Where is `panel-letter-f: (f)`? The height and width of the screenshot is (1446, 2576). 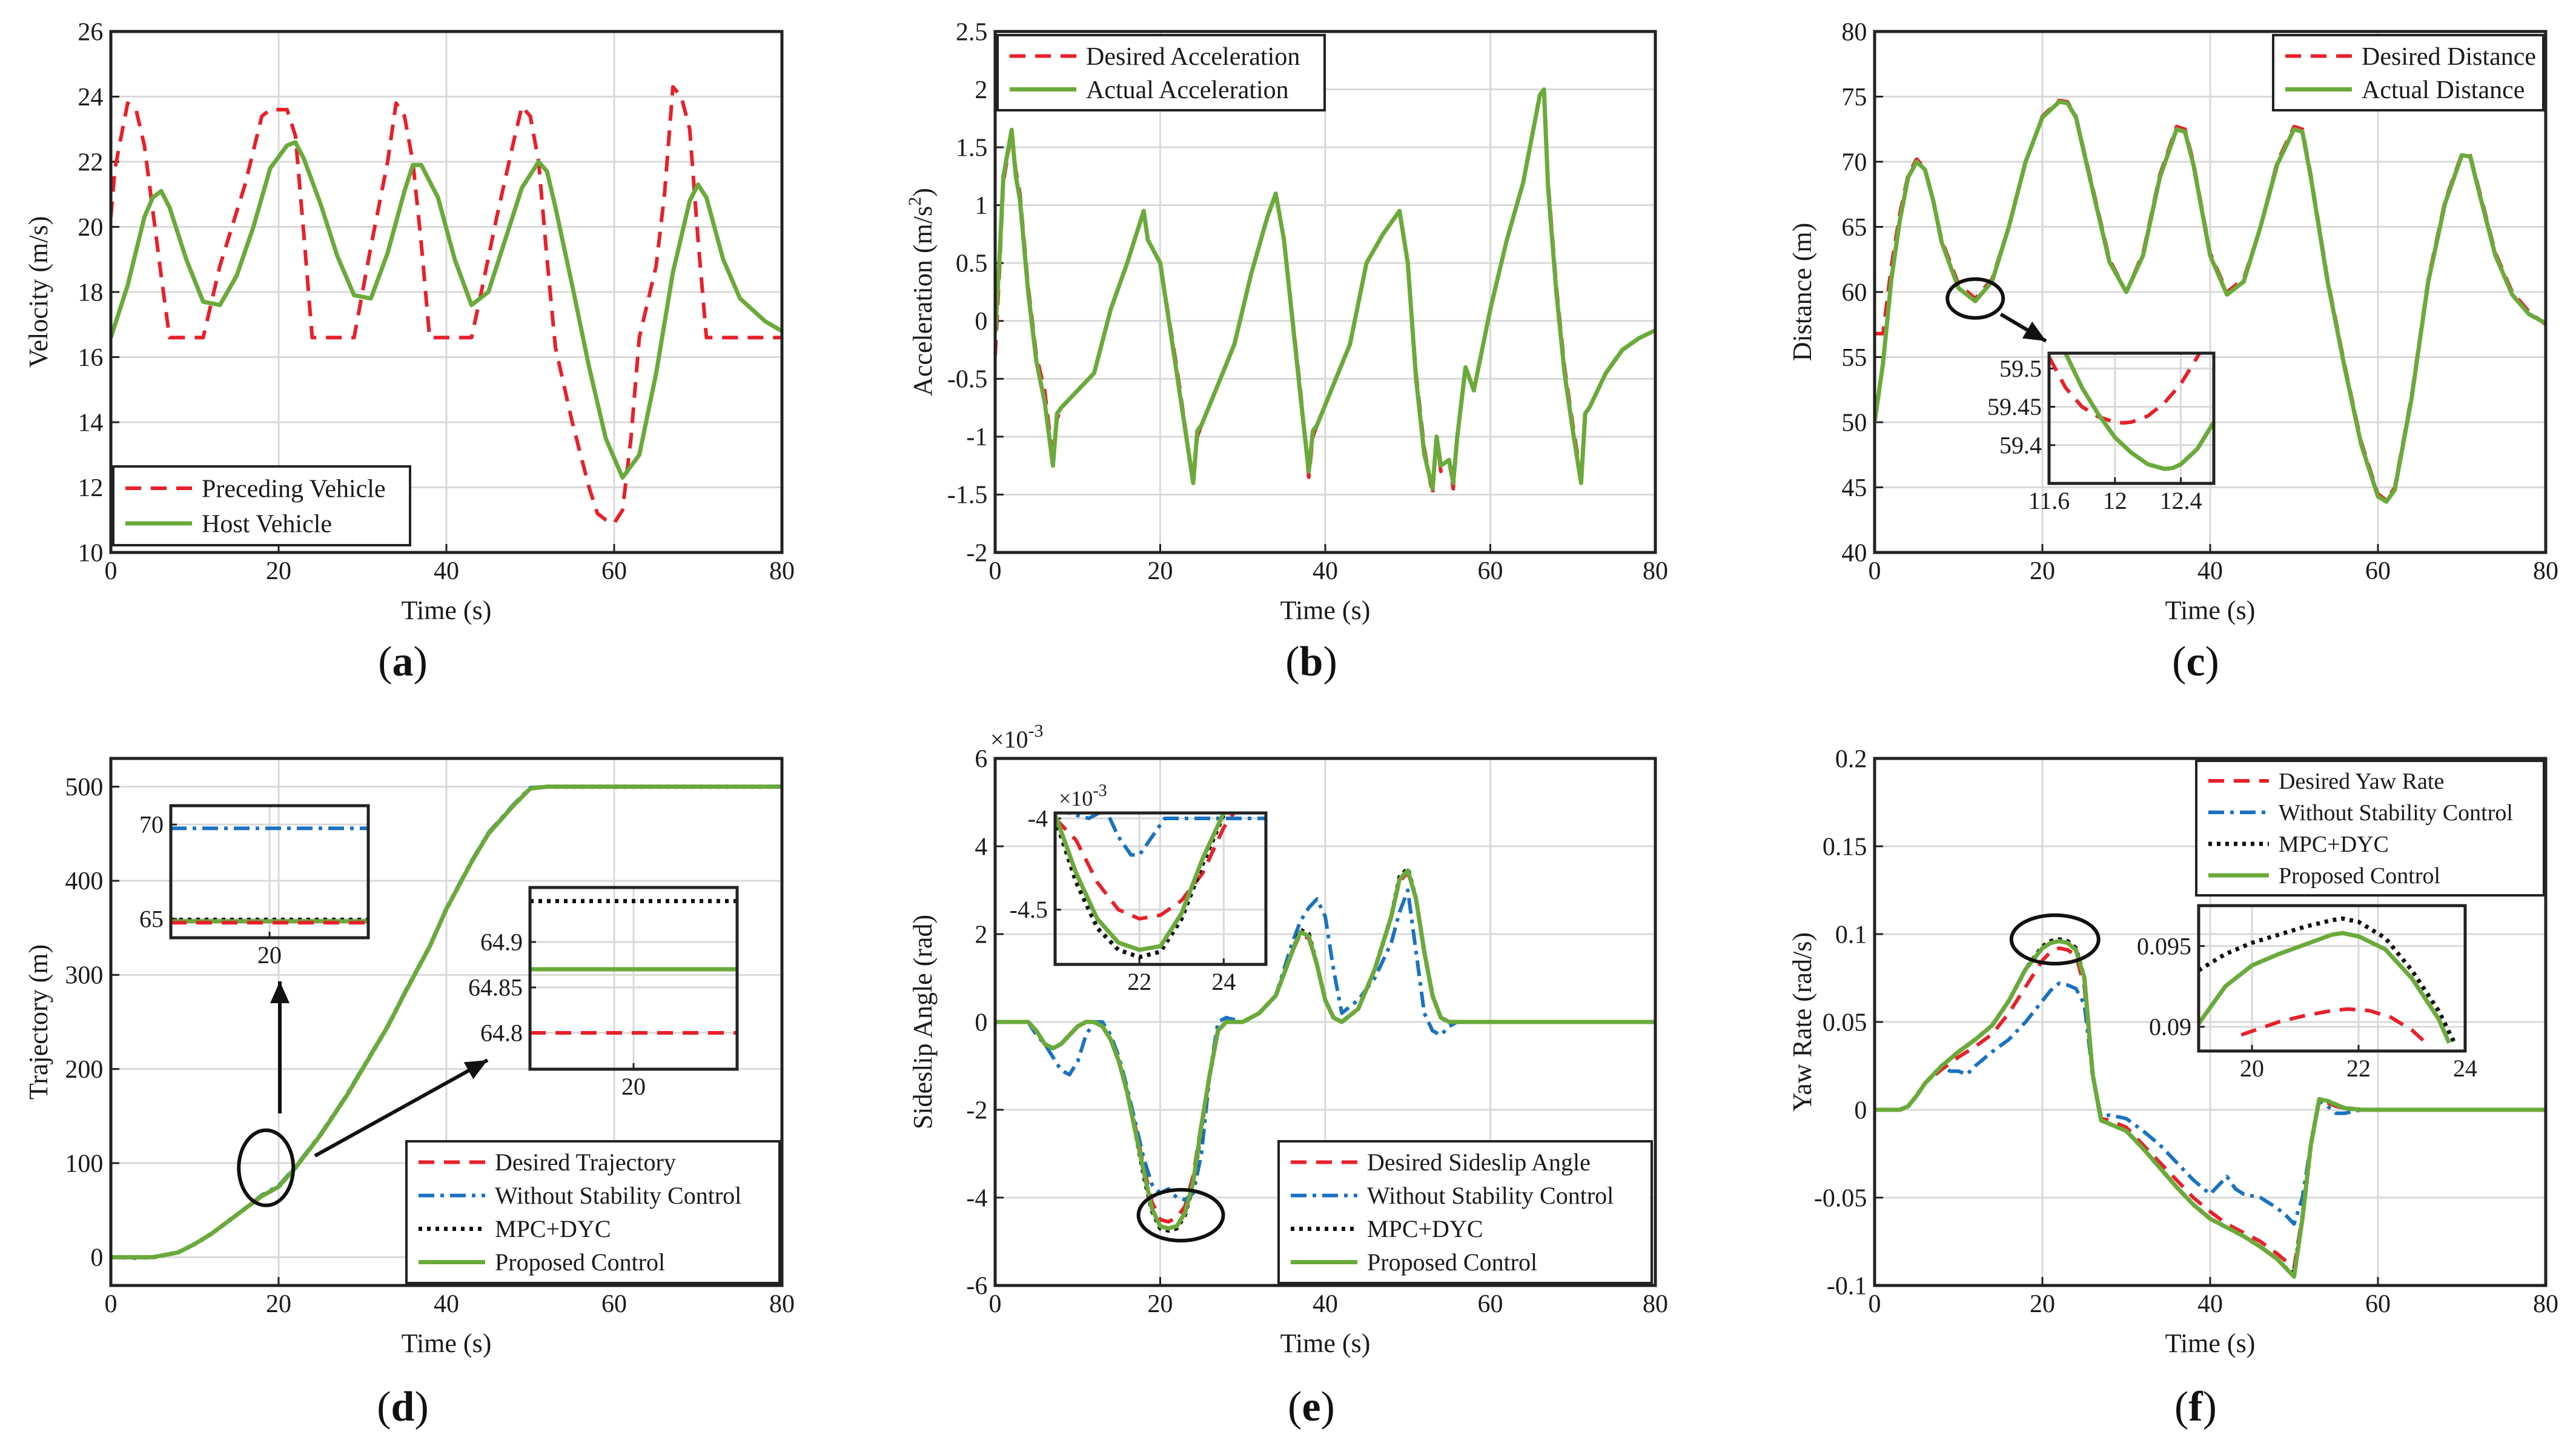 panel-letter-f: (f) is located at coordinates (2195, 1407).